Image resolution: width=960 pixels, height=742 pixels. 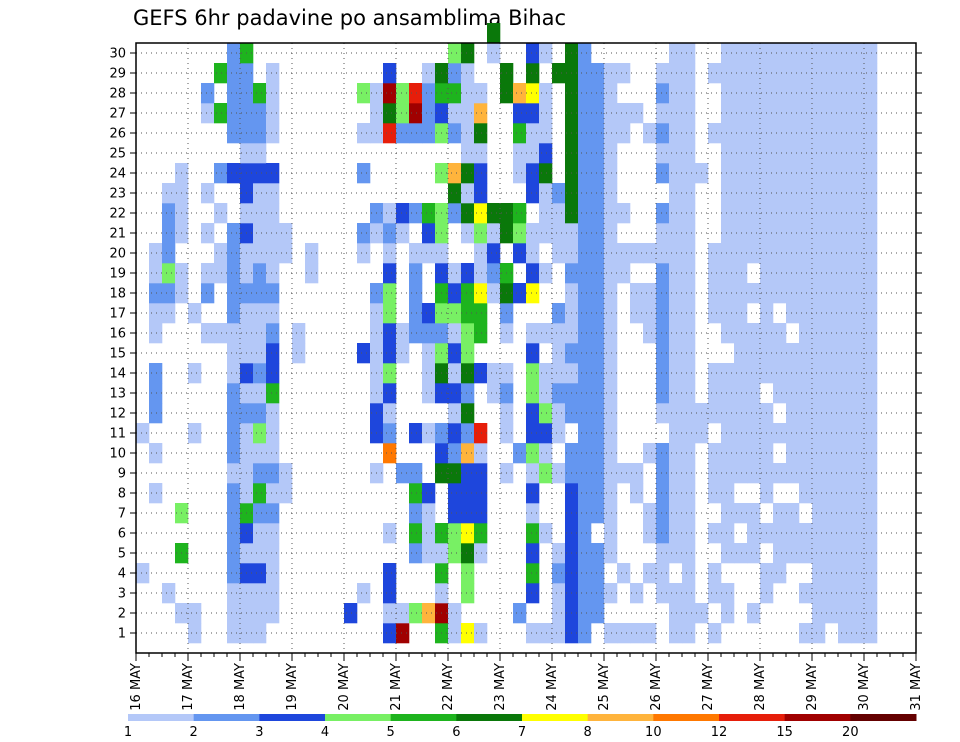 What do you see at coordinates (117, 334) in the screenshot?
I see `y-tick-label: 16` at bounding box center [117, 334].